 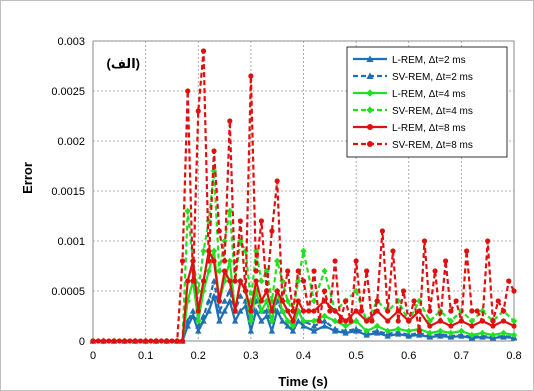 I want to click on x-tick-label: 0.4, so click(x=303, y=356).